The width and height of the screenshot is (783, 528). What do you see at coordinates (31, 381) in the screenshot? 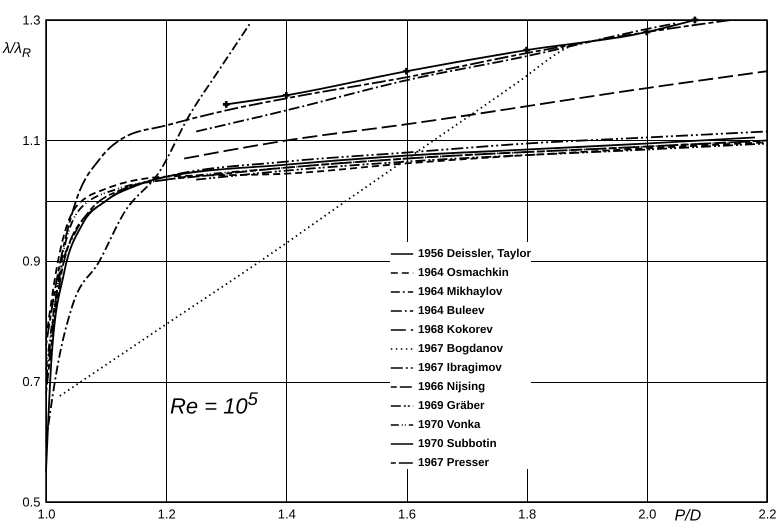
I see `y-tick-label: 0.7` at bounding box center [31, 381].